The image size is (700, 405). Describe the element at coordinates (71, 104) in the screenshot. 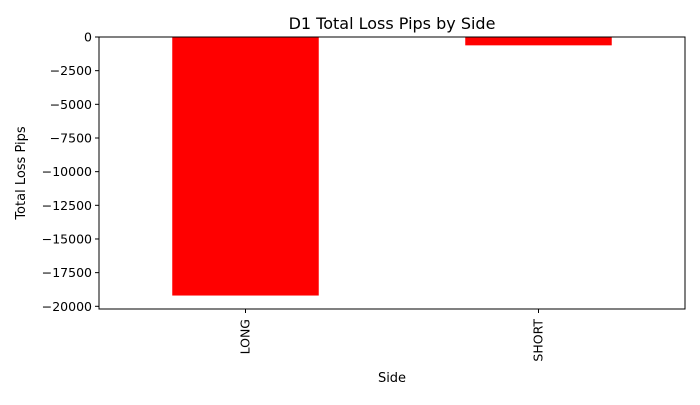

I see `y-tick-label: −5000` at that location.